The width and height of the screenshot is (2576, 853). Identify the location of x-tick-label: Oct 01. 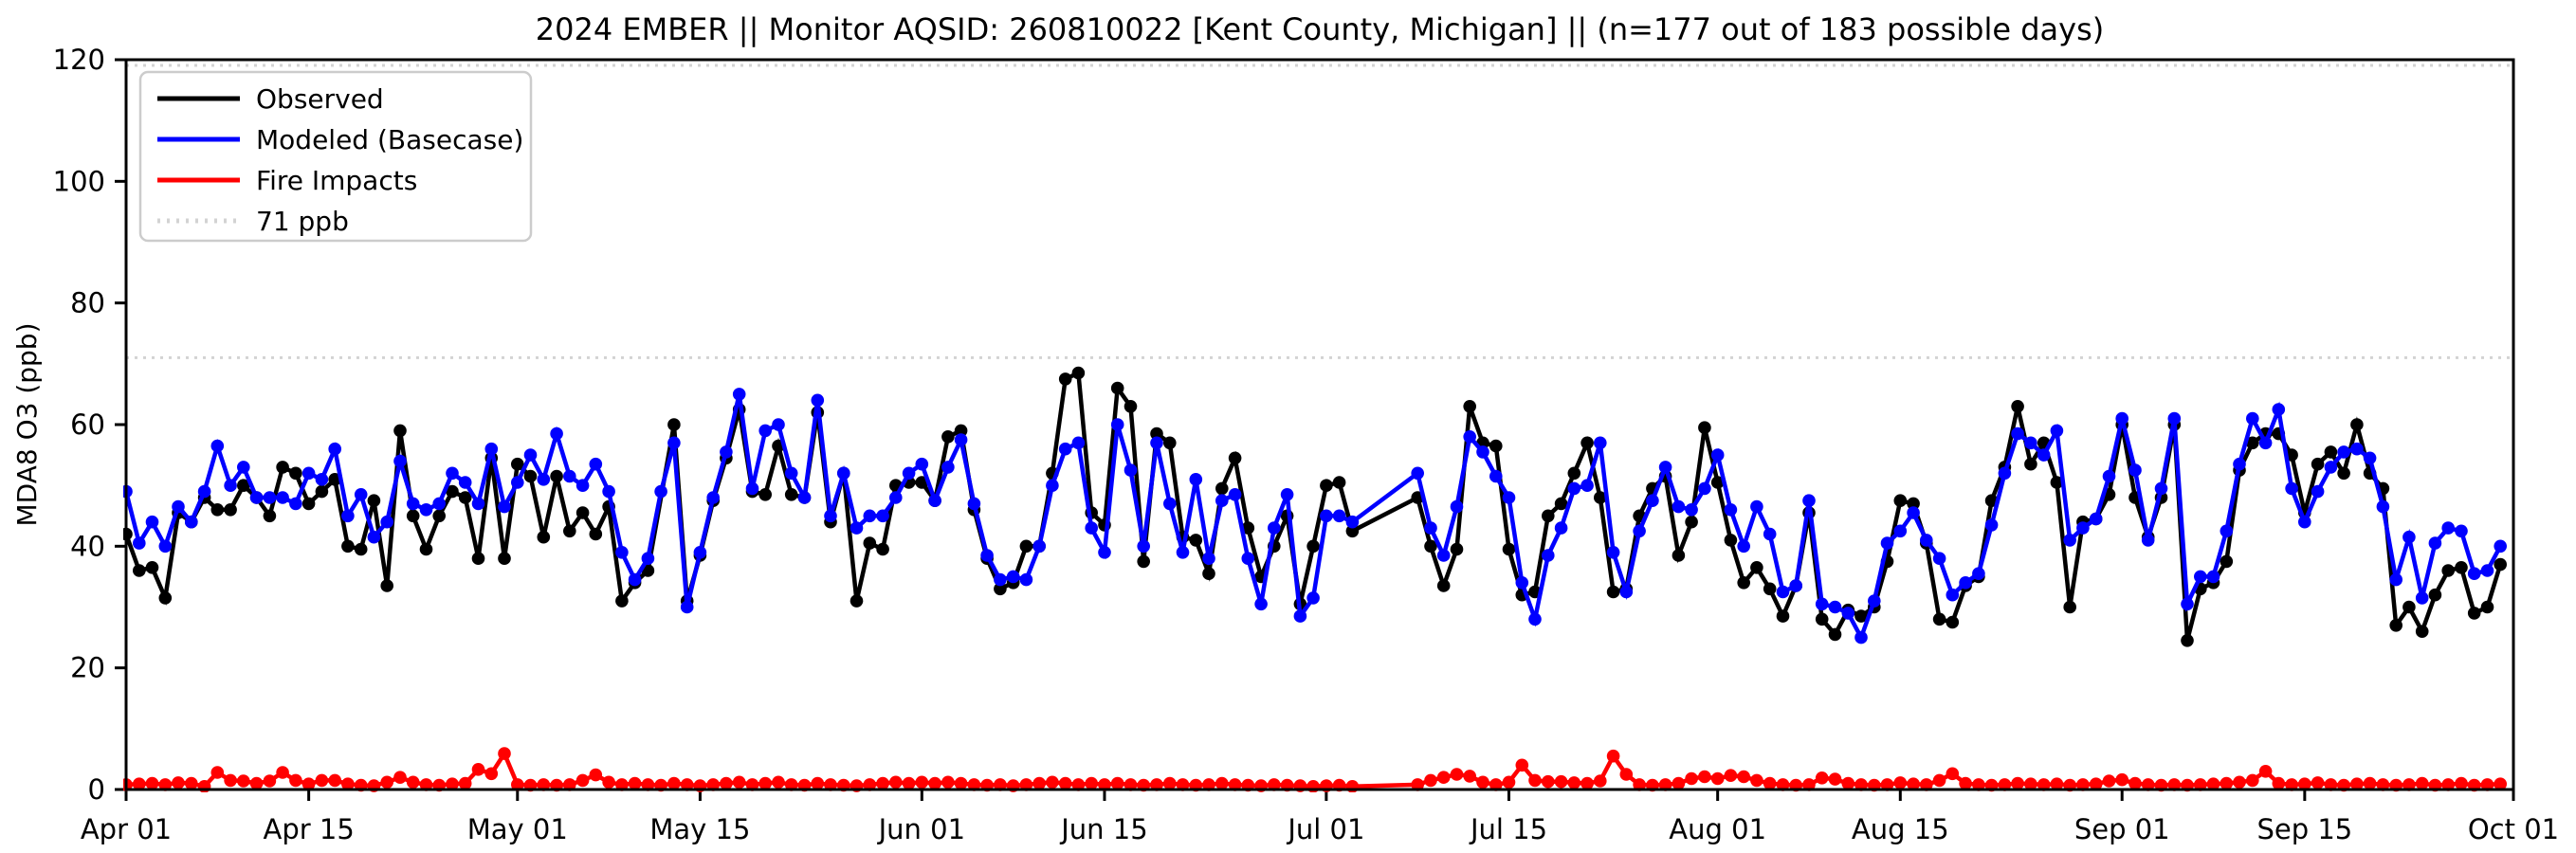
(2513, 829).